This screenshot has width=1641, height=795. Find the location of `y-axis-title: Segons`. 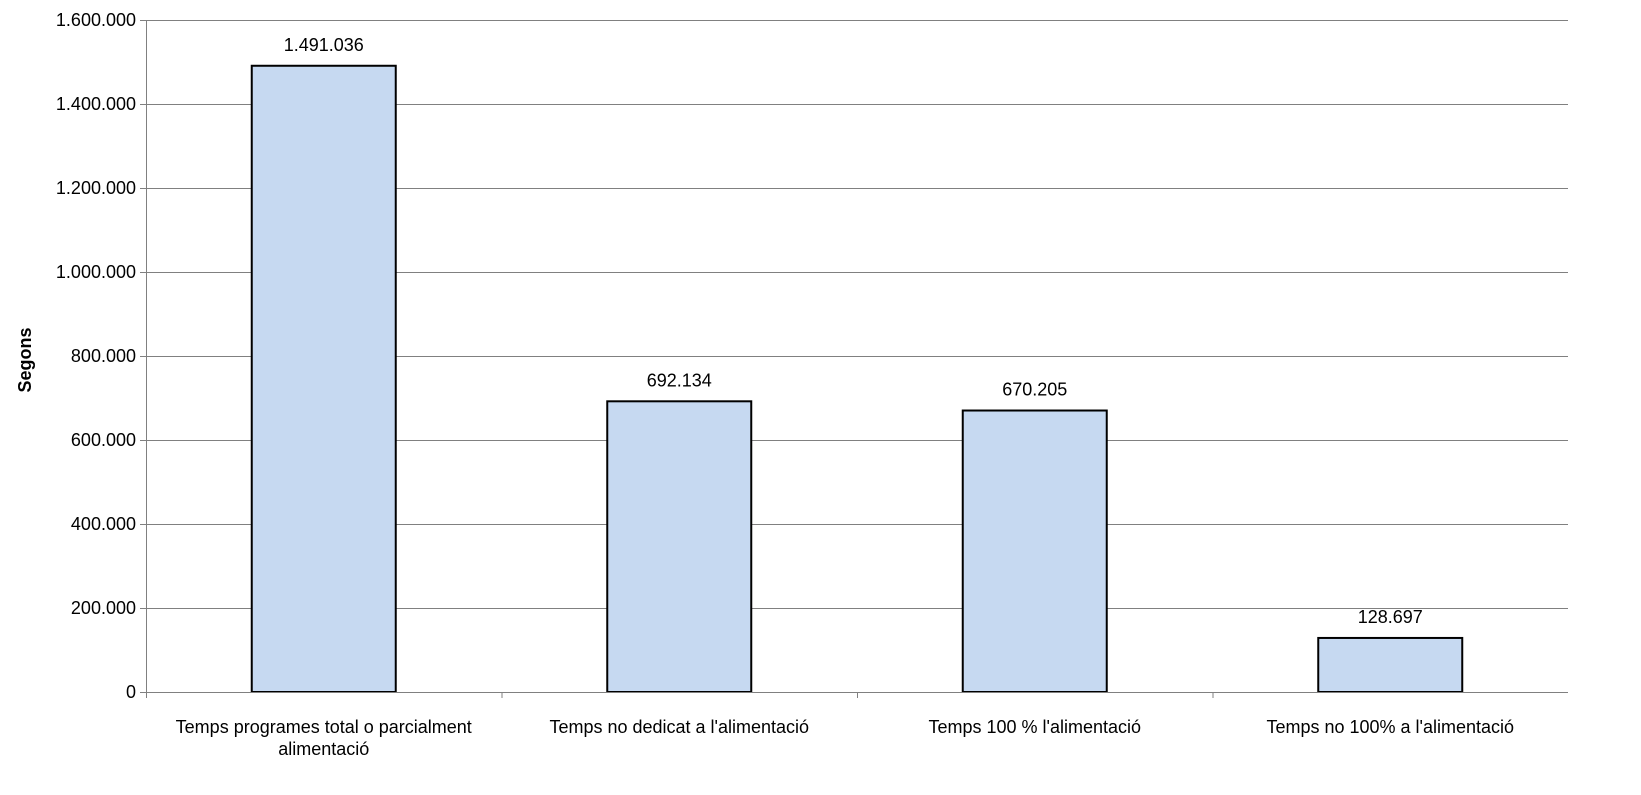

y-axis-title: Segons is located at coordinates (25, 359).